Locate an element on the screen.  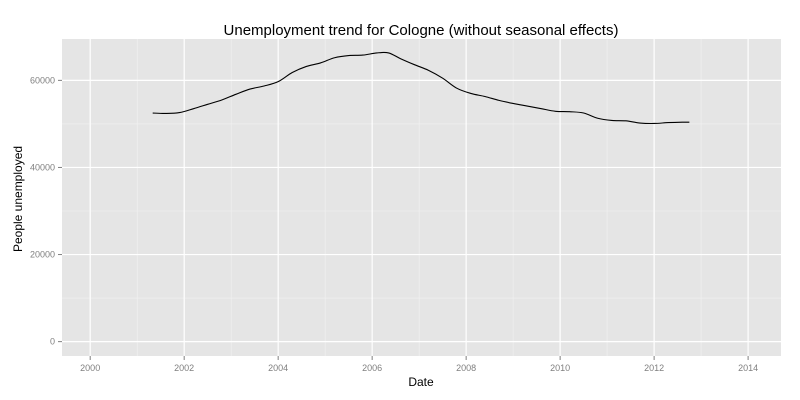
y-tick-label: 0 is located at coordinates (52, 342).